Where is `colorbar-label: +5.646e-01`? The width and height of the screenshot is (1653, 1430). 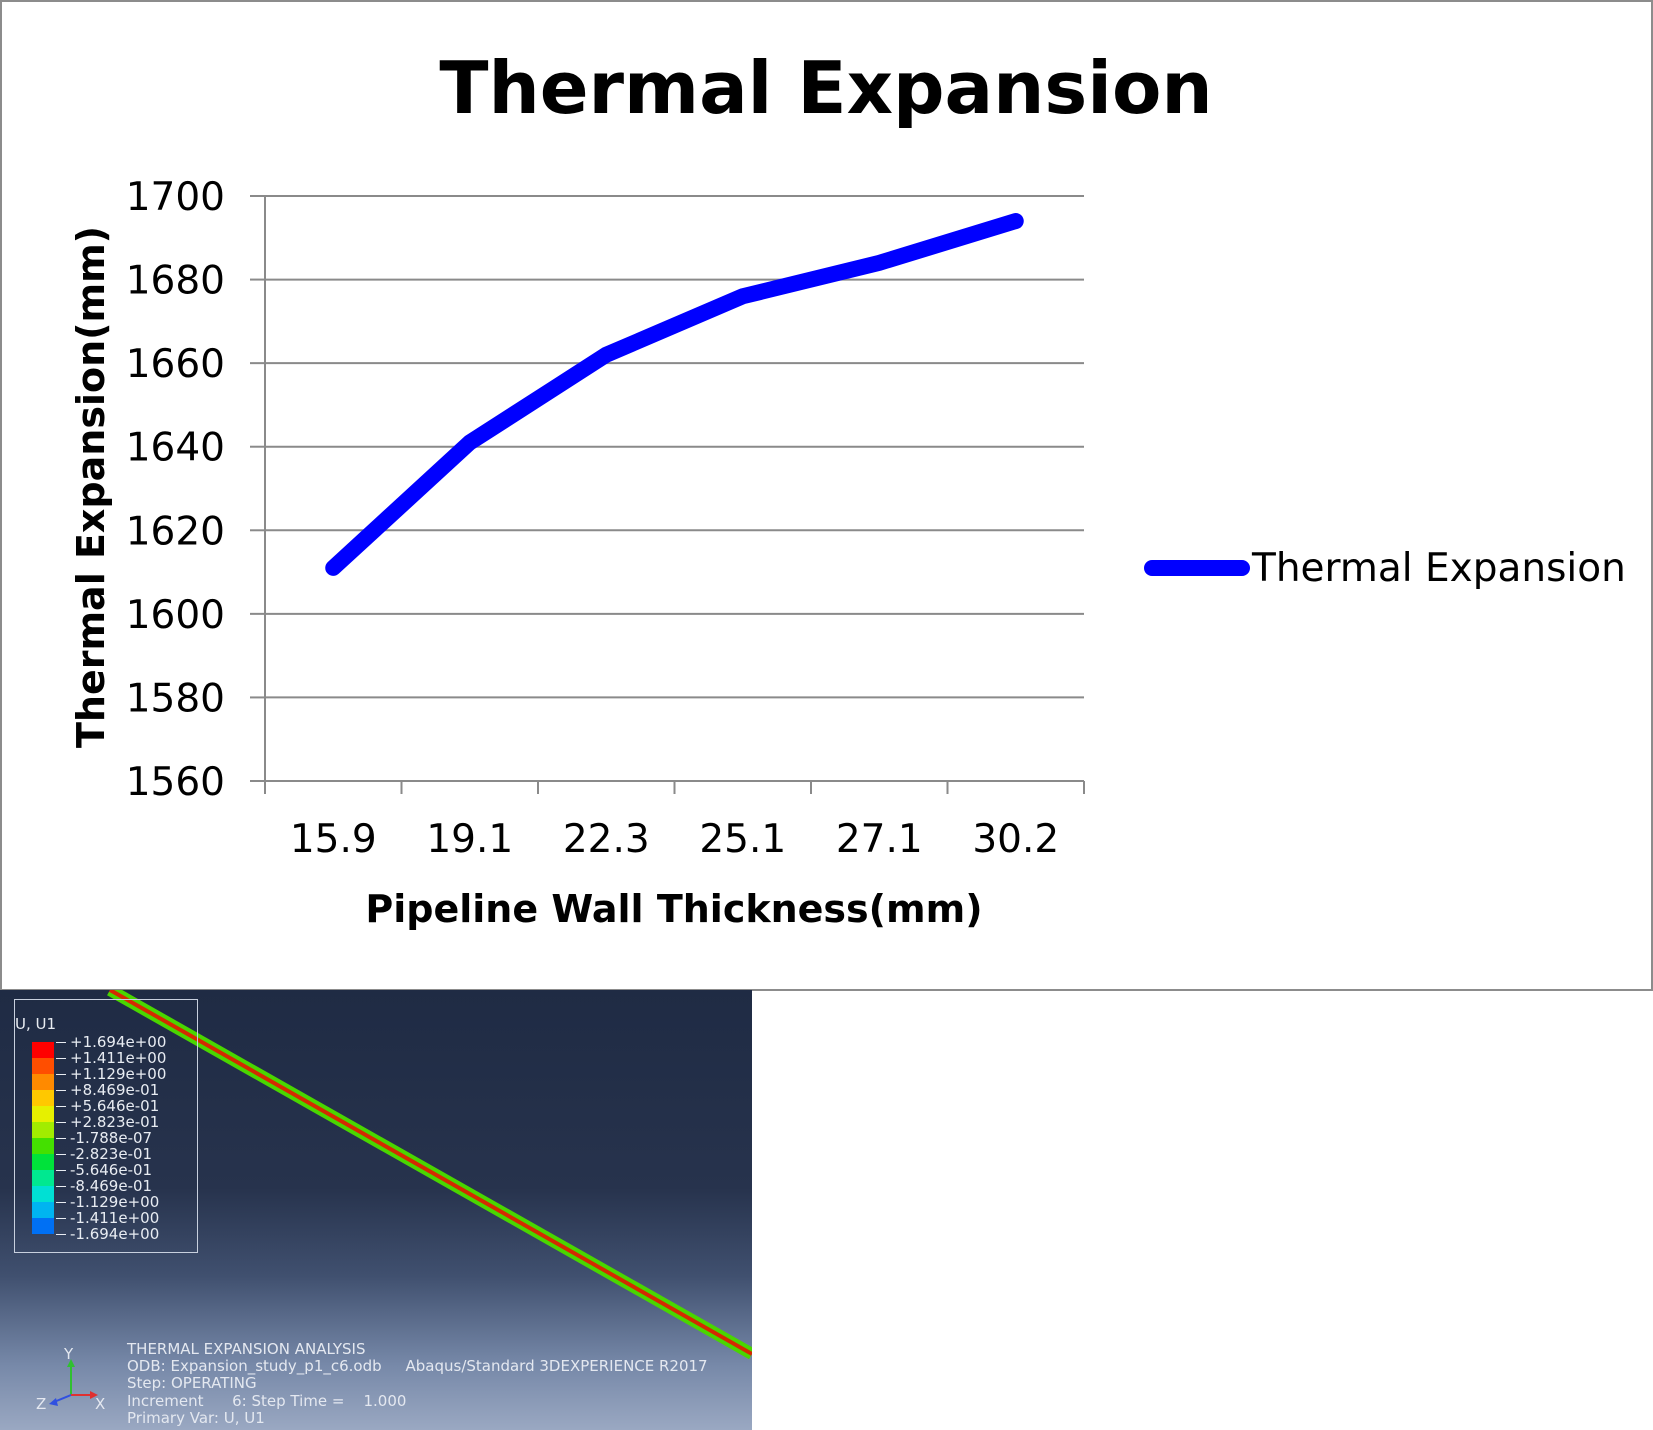
colorbar-label: +5.646e-01 is located at coordinates (115, 1106).